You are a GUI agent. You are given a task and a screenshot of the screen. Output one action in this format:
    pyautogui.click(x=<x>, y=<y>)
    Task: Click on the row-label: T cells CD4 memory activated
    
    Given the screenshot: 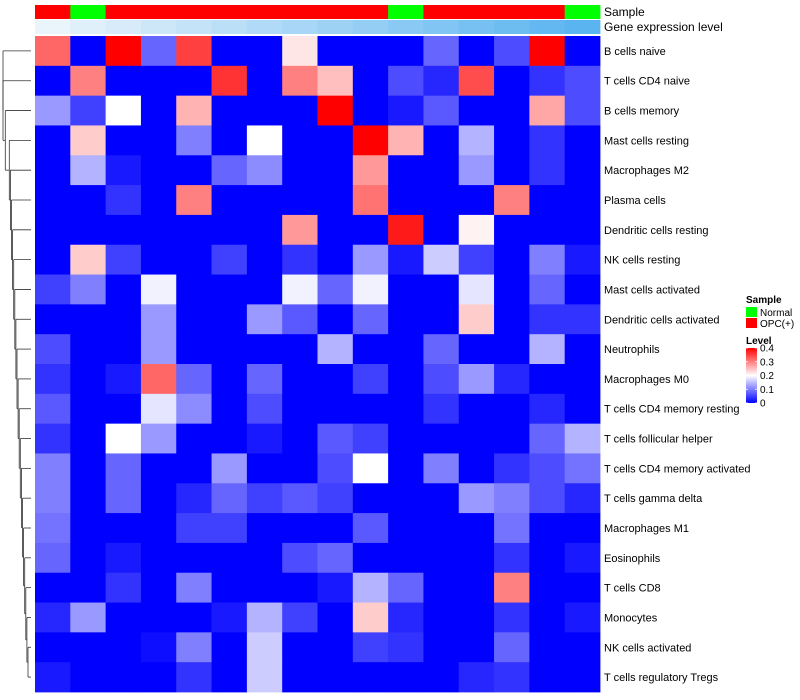 What is the action you would take?
    pyautogui.click(x=677, y=469)
    